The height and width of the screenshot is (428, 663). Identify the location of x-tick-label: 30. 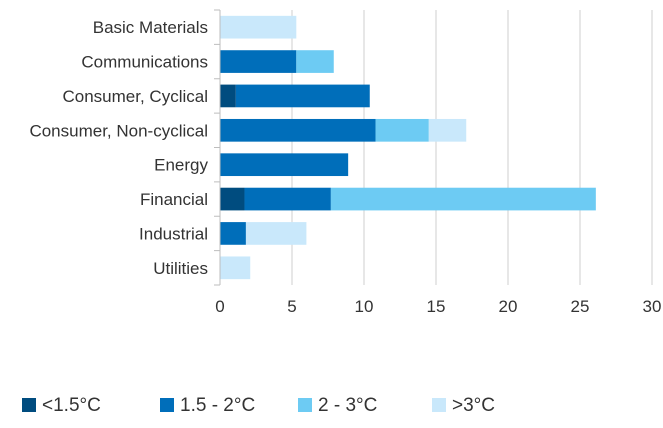
(652, 306).